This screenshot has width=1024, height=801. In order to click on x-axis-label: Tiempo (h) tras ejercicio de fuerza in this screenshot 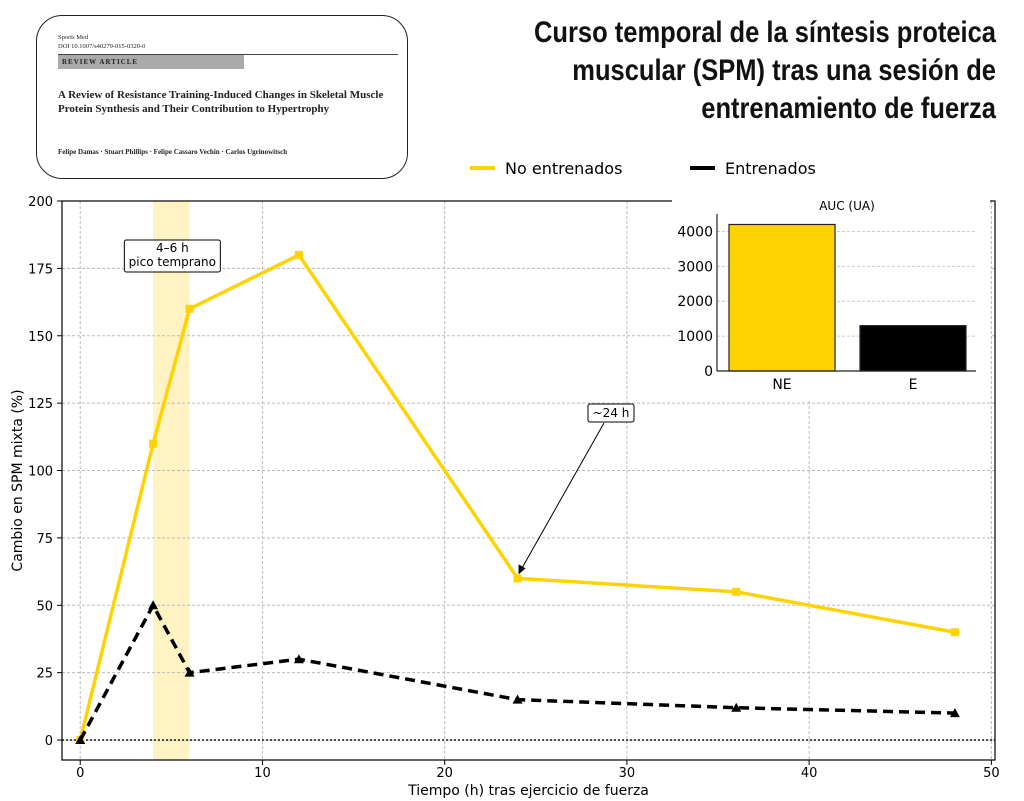, I will do `click(528, 791)`.